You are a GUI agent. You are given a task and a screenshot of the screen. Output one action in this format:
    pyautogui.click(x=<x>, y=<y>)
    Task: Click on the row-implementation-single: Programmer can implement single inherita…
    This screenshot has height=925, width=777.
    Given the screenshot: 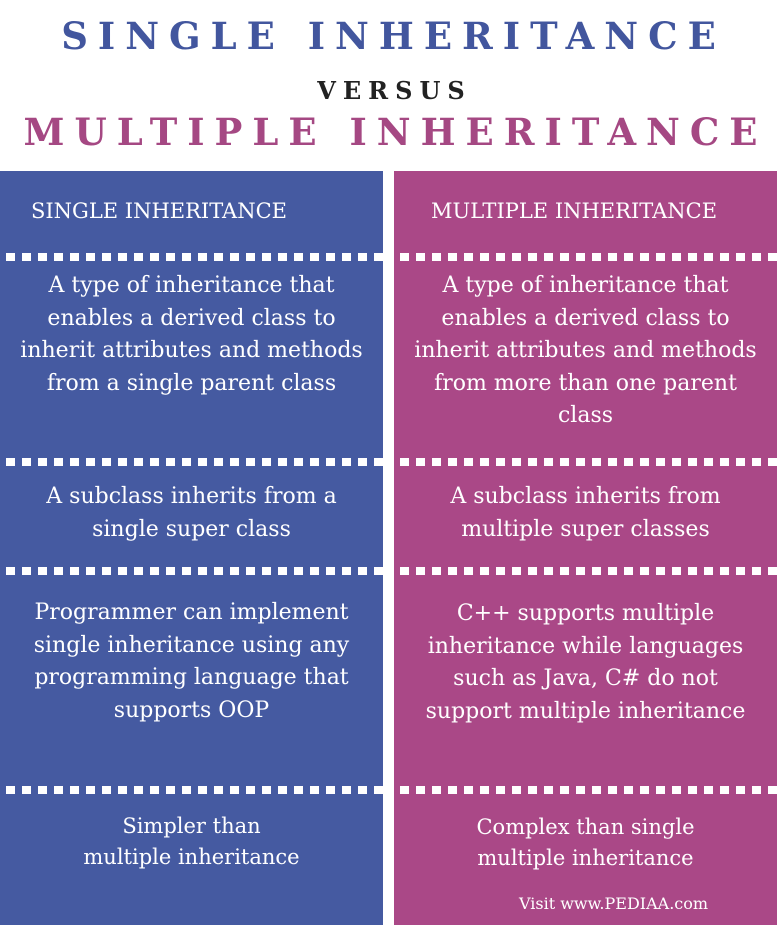 What is the action you would take?
    pyautogui.click(x=191, y=661)
    